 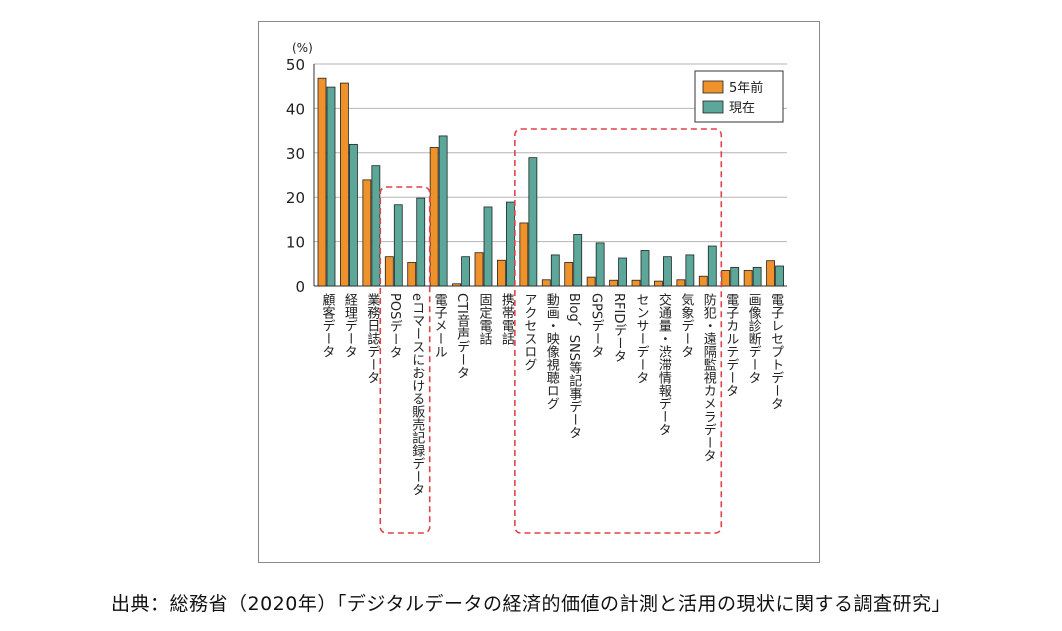 I want to click on x-category-label: RFIDデータ, so click(x=618, y=328).